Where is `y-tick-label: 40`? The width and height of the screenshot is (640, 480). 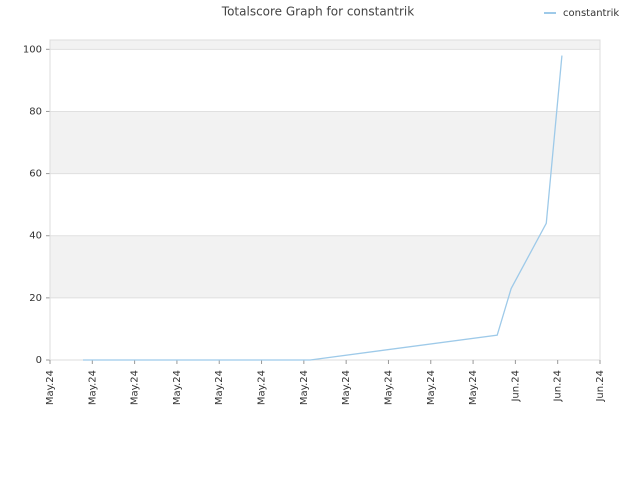
y-tick-label: 40 is located at coordinates (35, 236).